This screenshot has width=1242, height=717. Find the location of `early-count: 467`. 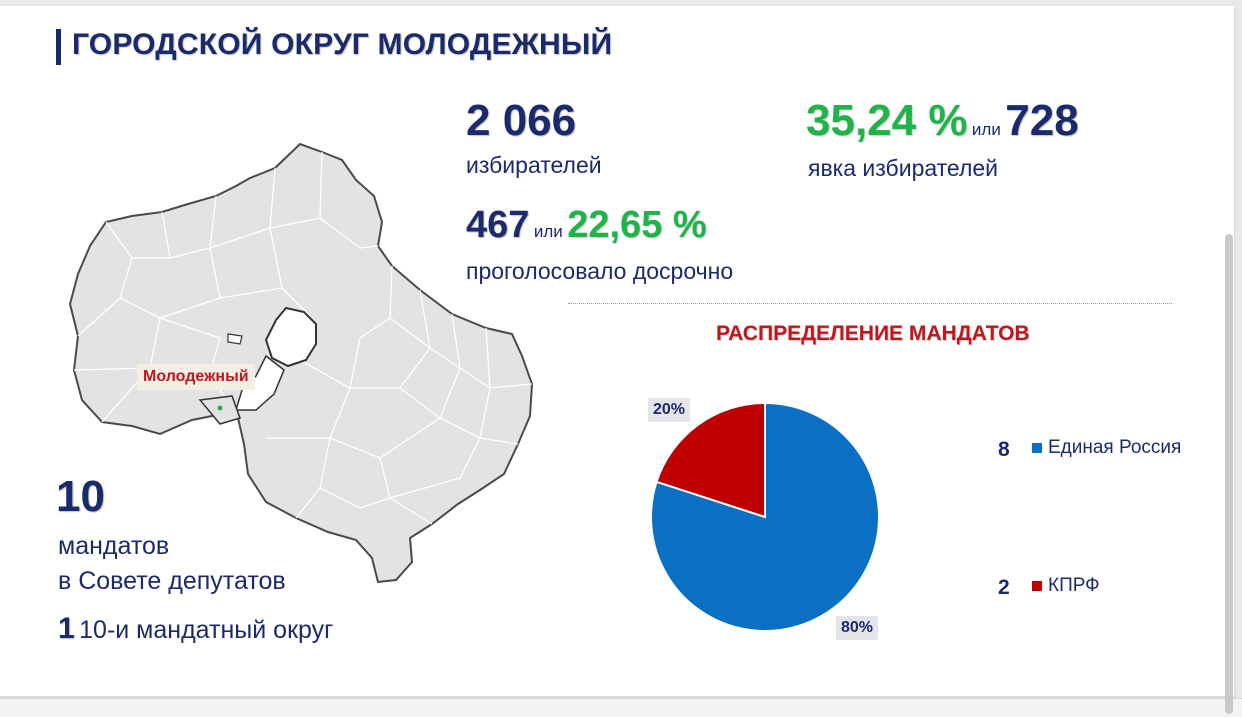

early-count: 467 is located at coordinates (498, 225).